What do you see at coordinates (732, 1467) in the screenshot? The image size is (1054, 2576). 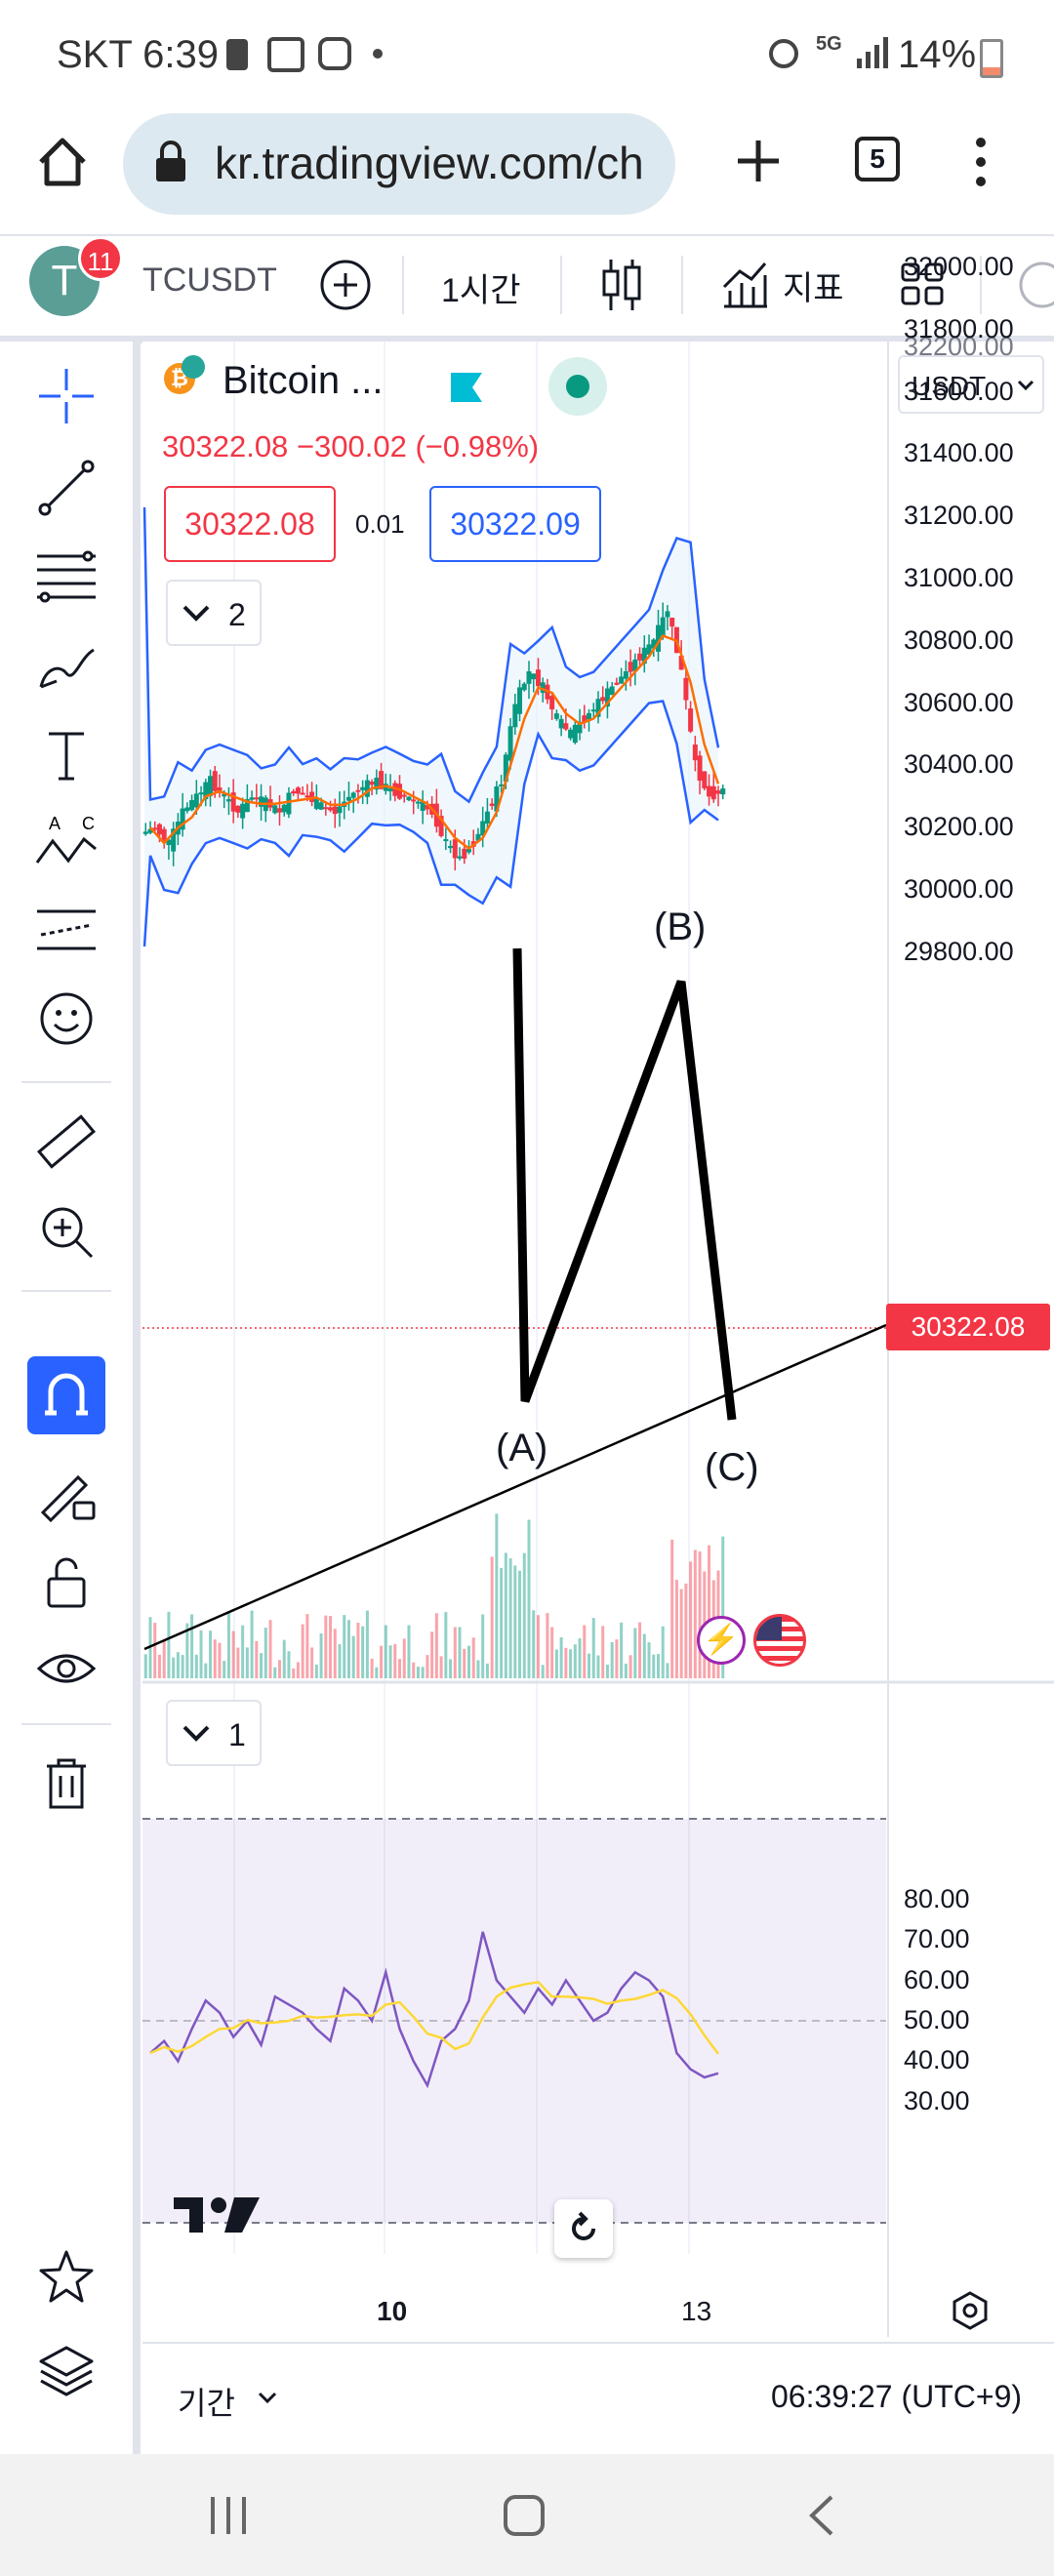 I see `wave-label-c: (C)` at bounding box center [732, 1467].